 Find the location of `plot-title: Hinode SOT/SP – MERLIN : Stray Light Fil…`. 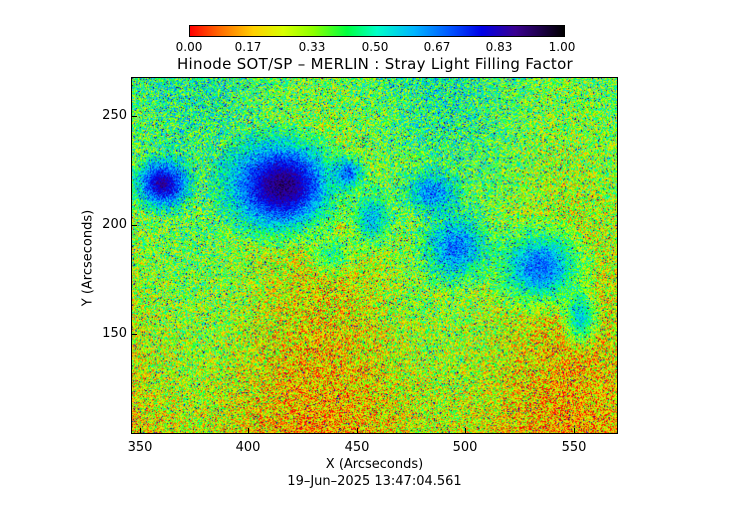

plot-title: Hinode SOT/SP – MERLIN : Stray Light Fil… is located at coordinates (375, 64).